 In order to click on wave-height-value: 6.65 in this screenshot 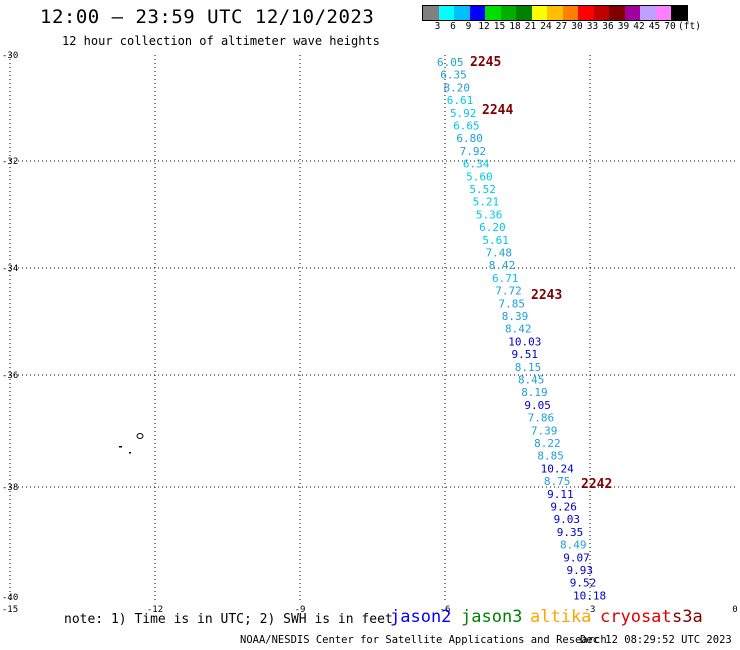, I will do `click(466, 126)`.